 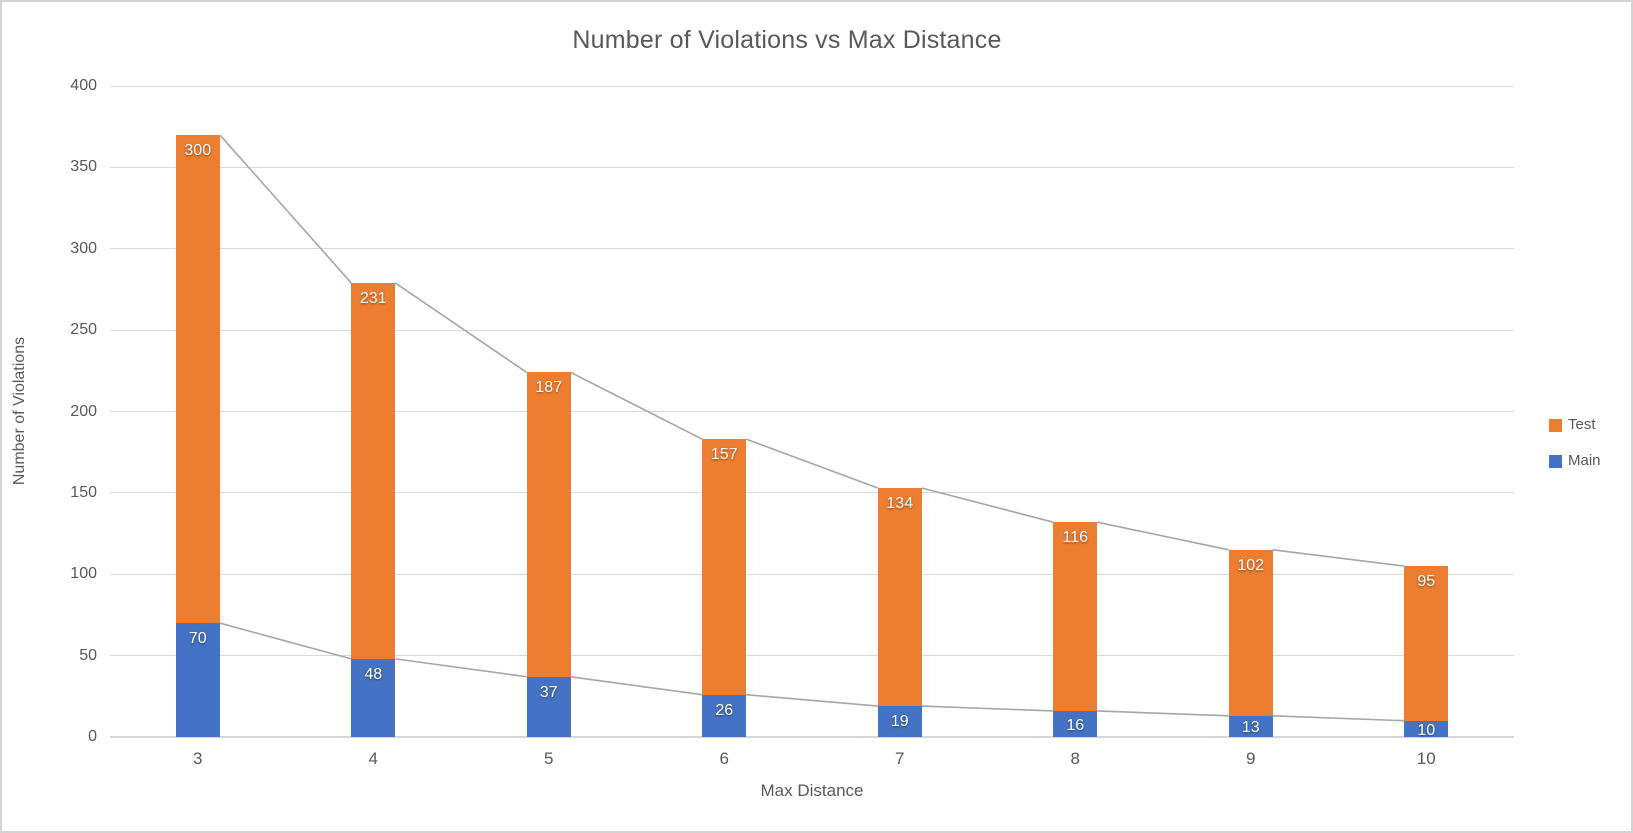 I want to click on legend-item-test: Test, so click(x=1575, y=425).